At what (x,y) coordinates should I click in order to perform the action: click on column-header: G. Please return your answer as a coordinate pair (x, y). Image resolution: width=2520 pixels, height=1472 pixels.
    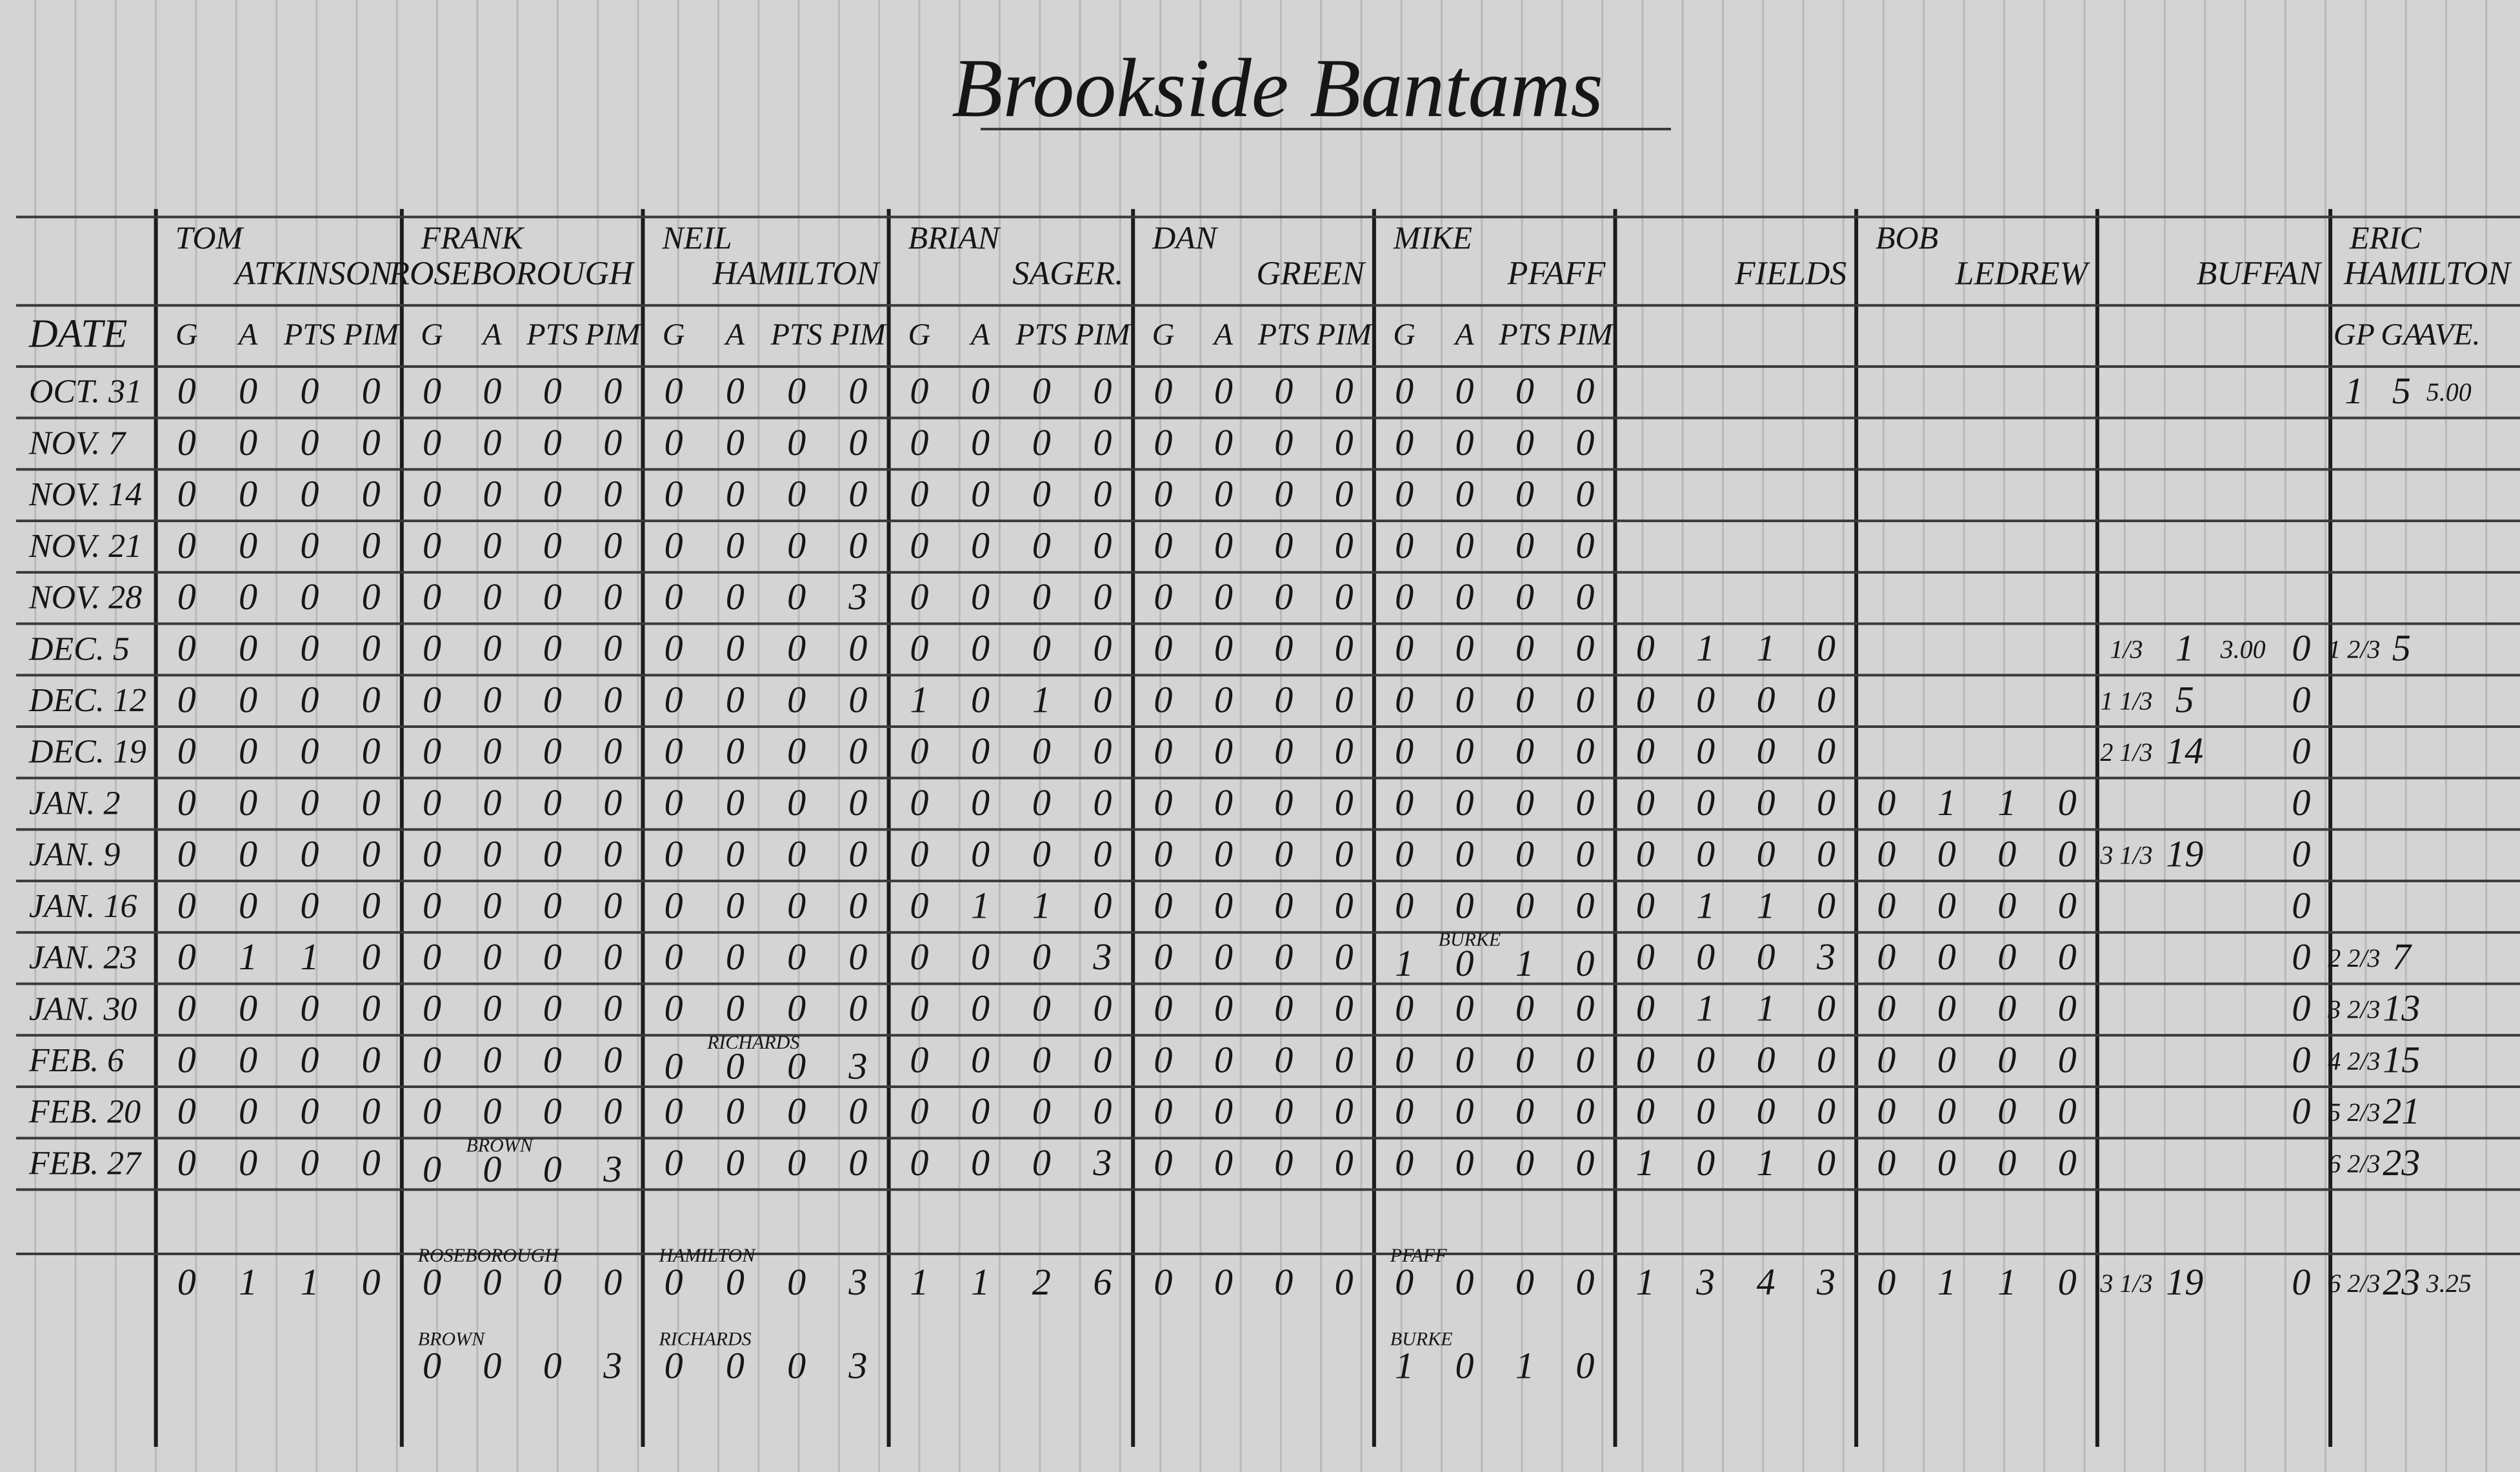
    Looking at the image, I should click on (432, 335).